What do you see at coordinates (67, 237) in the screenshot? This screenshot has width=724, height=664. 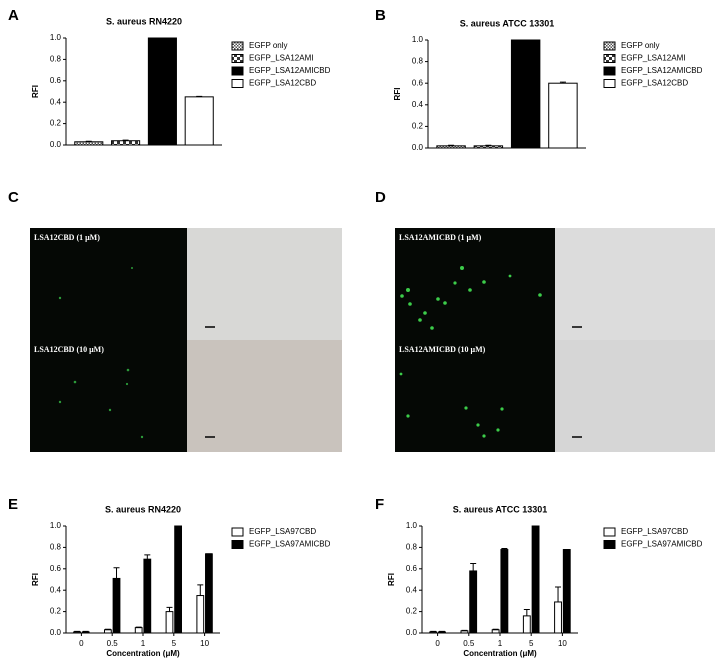 I see `micrograph-label: LSA12CBD (1 μM)` at bounding box center [67, 237].